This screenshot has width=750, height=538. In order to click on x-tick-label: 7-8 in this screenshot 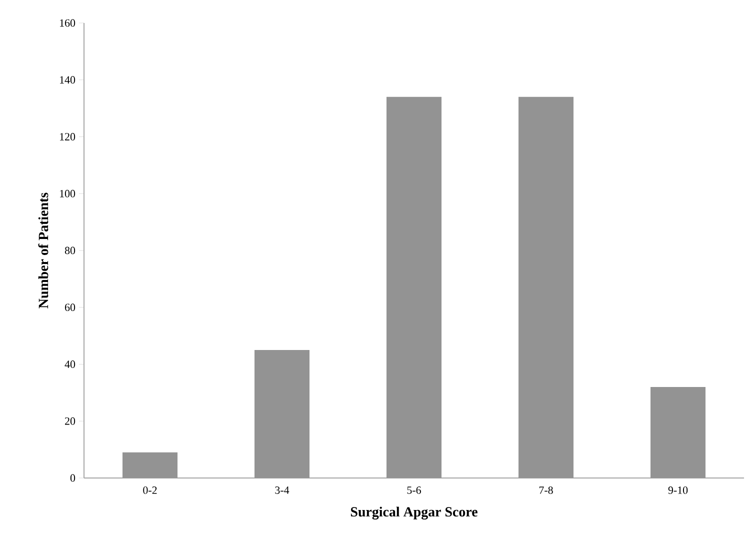, I will do `click(546, 490)`.